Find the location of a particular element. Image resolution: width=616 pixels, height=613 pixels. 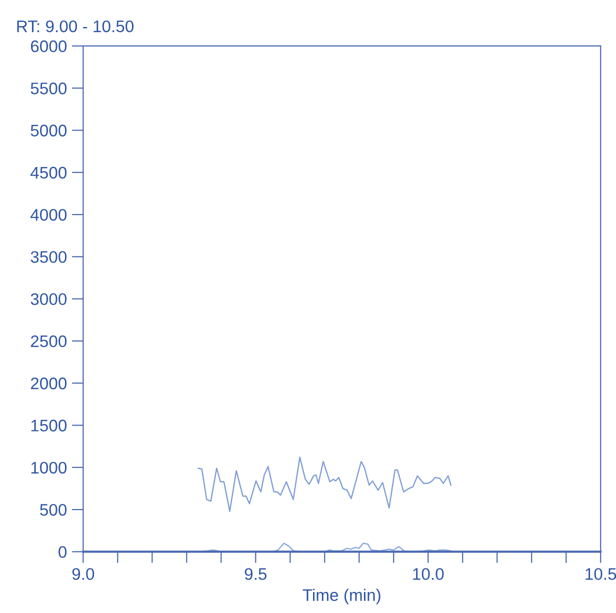

y-tick-label: 500 is located at coordinates (53, 510).